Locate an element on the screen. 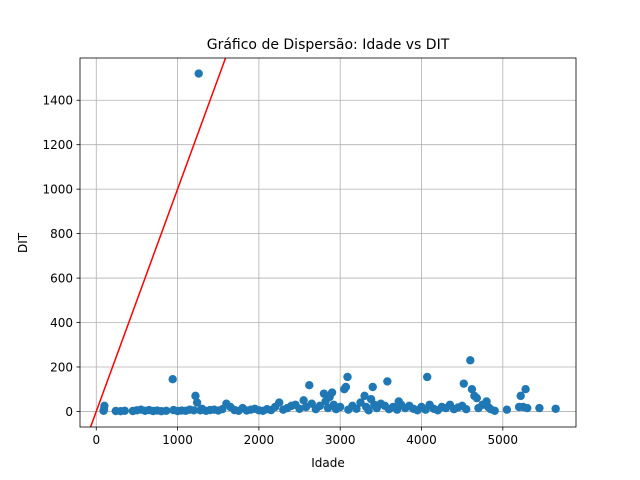 This screenshot has height=480, width=640. y-axis-label: DIT is located at coordinates (23, 242).